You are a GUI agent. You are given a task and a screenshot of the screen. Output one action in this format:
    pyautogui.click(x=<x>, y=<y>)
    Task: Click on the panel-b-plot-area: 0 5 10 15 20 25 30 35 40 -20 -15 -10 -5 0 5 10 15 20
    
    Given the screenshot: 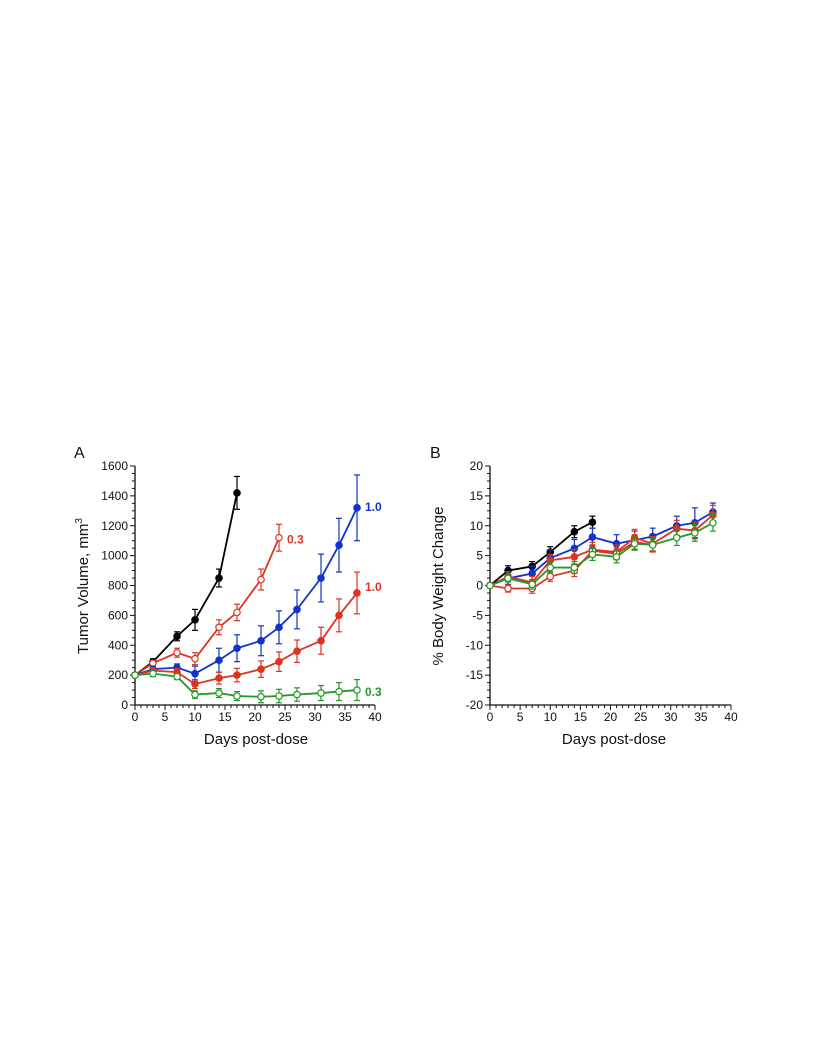 What is the action you would take?
    pyautogui.click(x=602, y=591)
    